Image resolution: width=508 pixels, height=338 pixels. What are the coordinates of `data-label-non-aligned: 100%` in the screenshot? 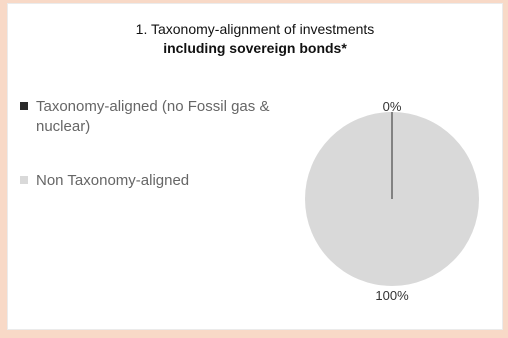 It's located at (392, 295).